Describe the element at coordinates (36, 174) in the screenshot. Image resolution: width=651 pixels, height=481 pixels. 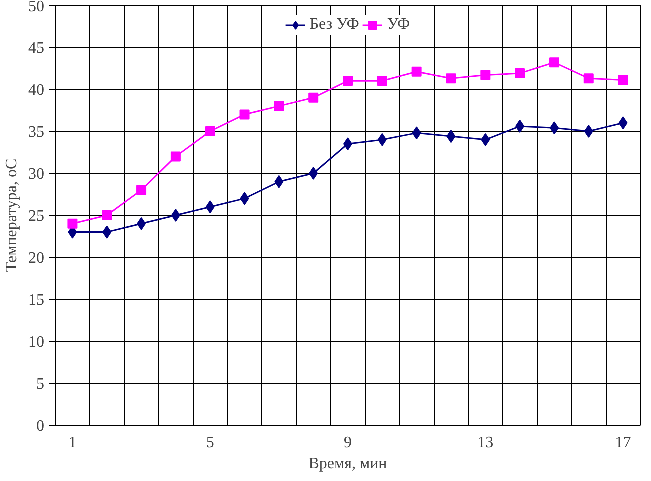
I see `y-tick-label: 30` at that location.